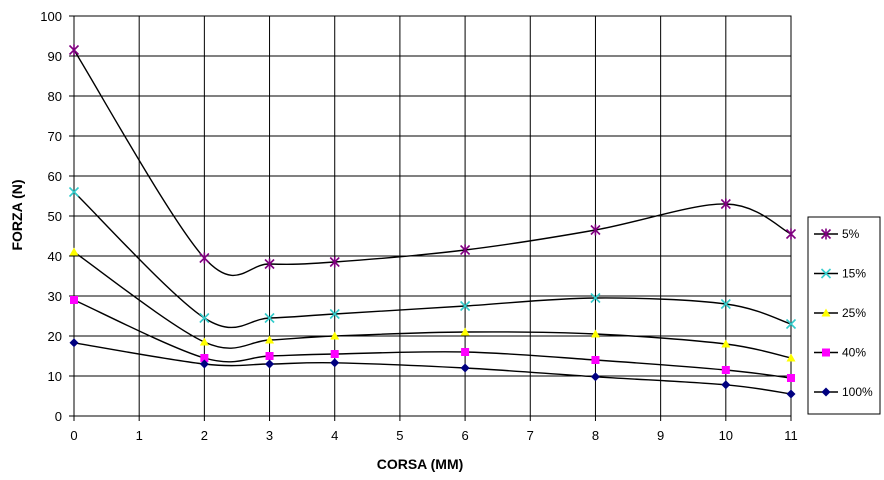  I want to click on x-tick-label: 4, so click(334, 435).